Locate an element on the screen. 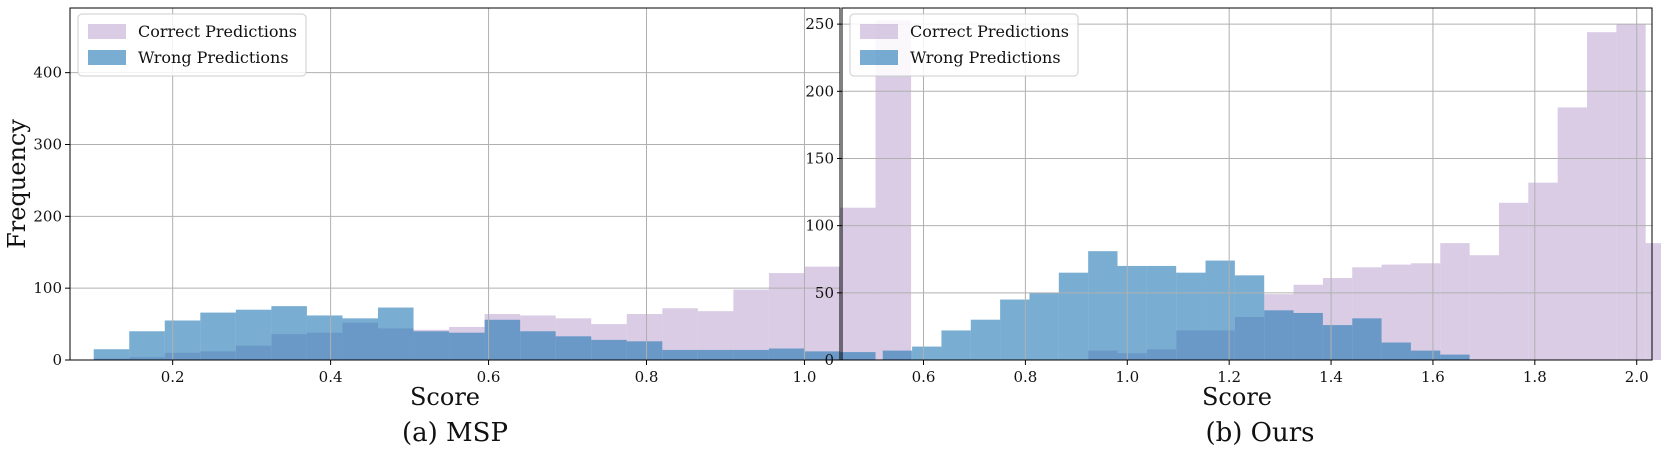  panel-2-y-tick-label: 100 is located at coordinates (819, 226).